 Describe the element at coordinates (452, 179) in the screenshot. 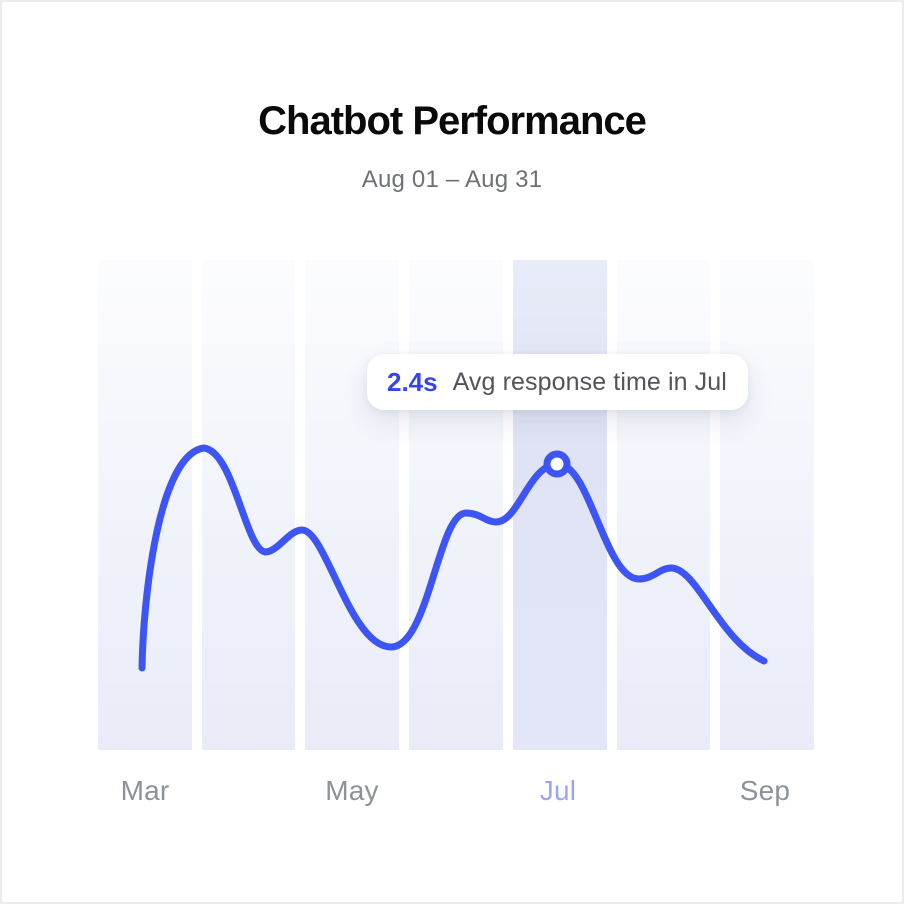

I see `date-range-subtitle: Aug 01 – Aug 31` at that location.